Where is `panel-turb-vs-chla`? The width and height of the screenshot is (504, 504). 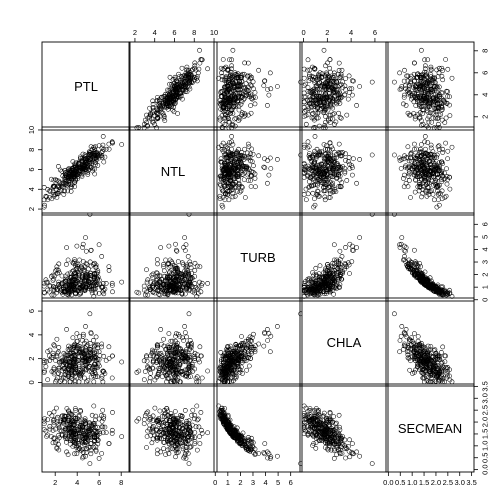
panel-turb-vs-chla is located at coordinates (344, 257).